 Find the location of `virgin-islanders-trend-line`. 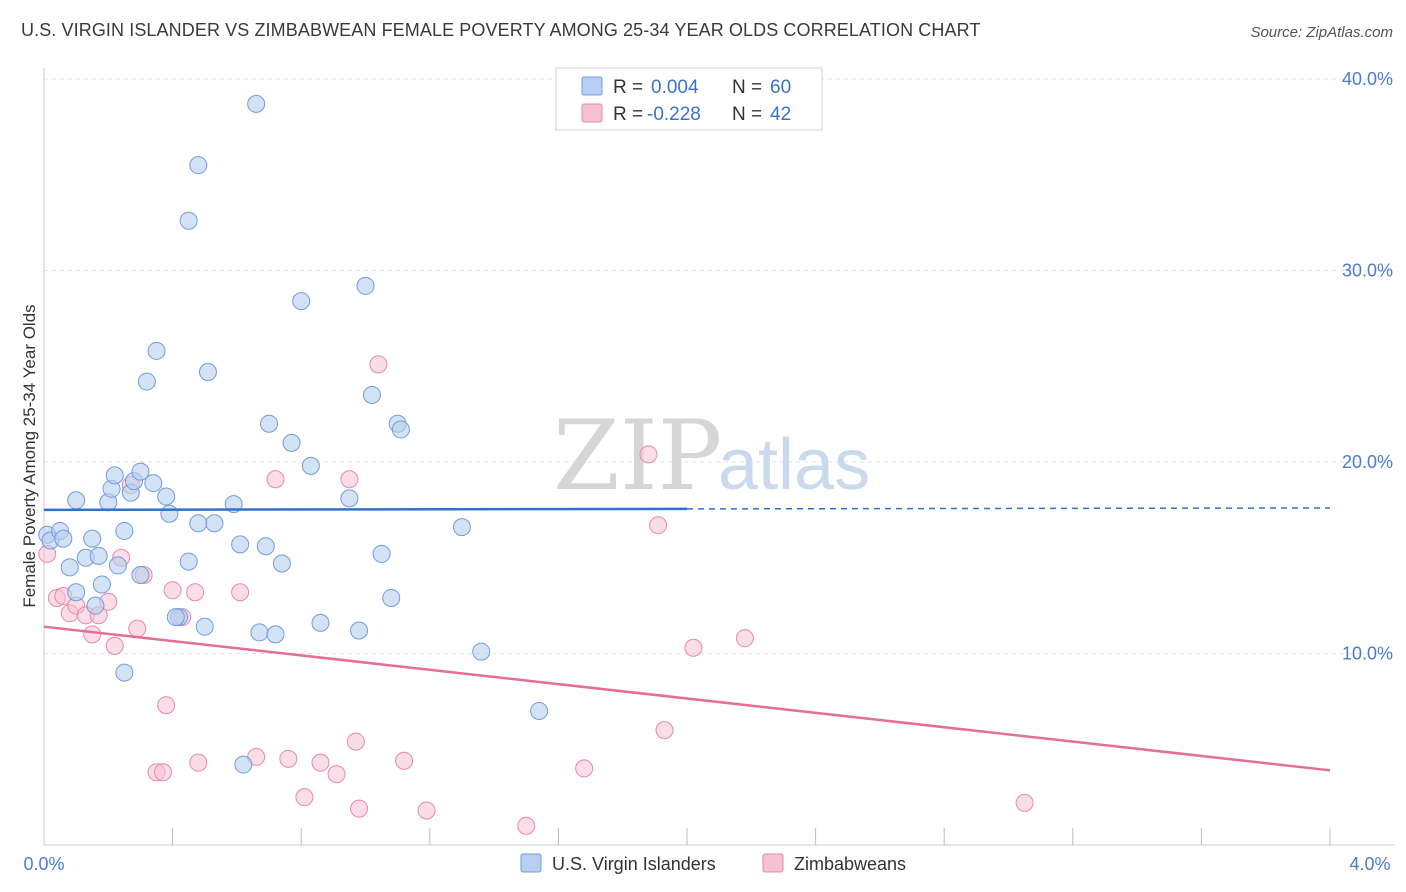

virgin-islanders-trend-line is located at coordinates (365, 509).